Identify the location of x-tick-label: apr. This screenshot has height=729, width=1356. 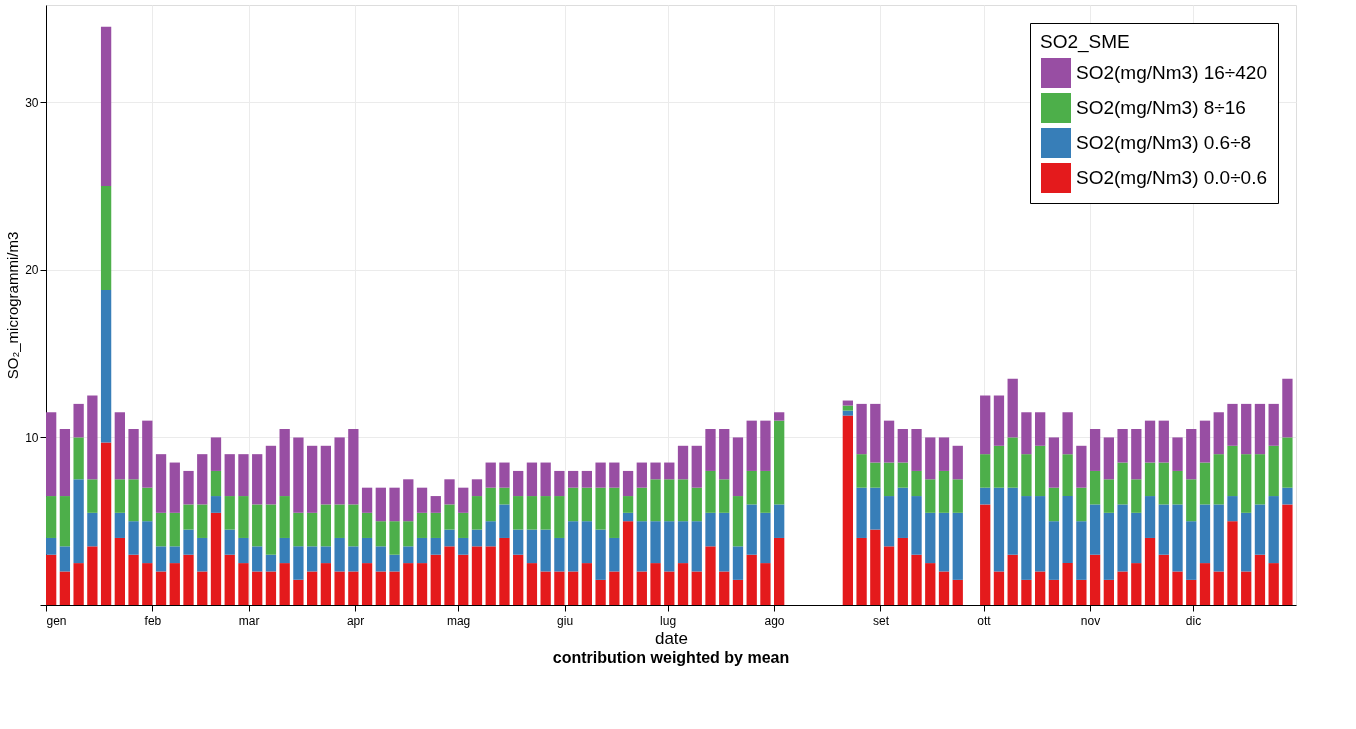
(355, 620).